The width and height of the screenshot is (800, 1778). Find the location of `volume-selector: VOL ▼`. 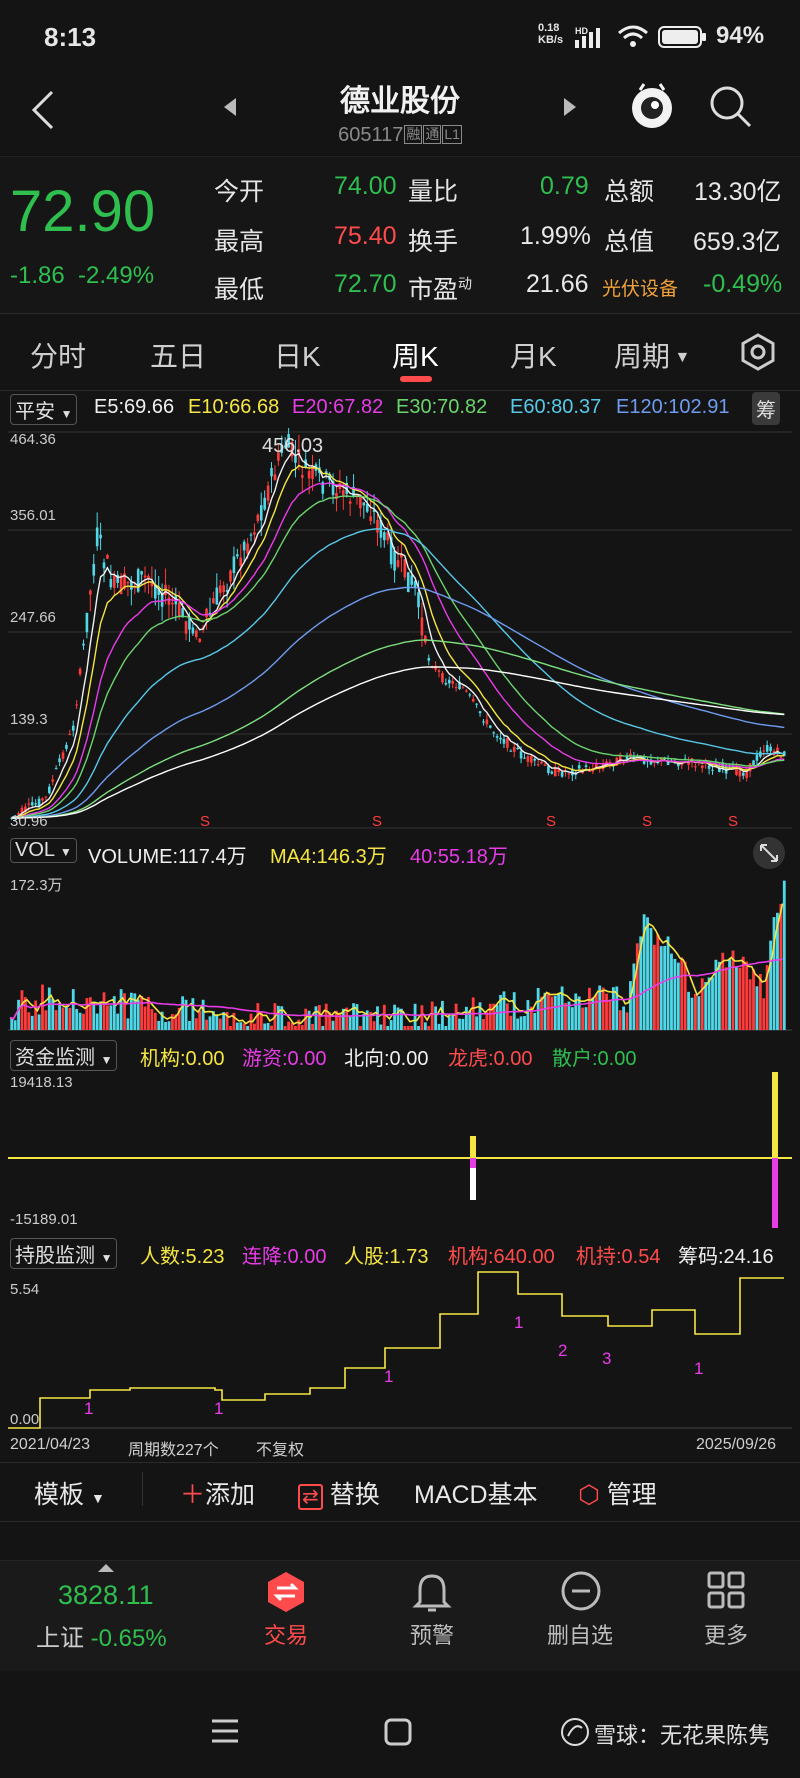

volume-selector: VOL ▼ is located at coordinates (43, 850).